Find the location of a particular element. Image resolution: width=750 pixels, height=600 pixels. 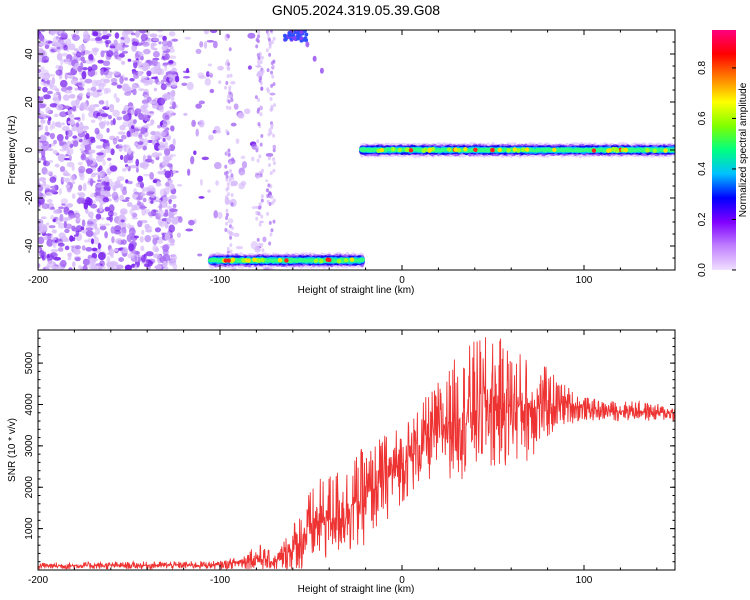

x-tick-label: -100 is located at coordinates (220, 580).